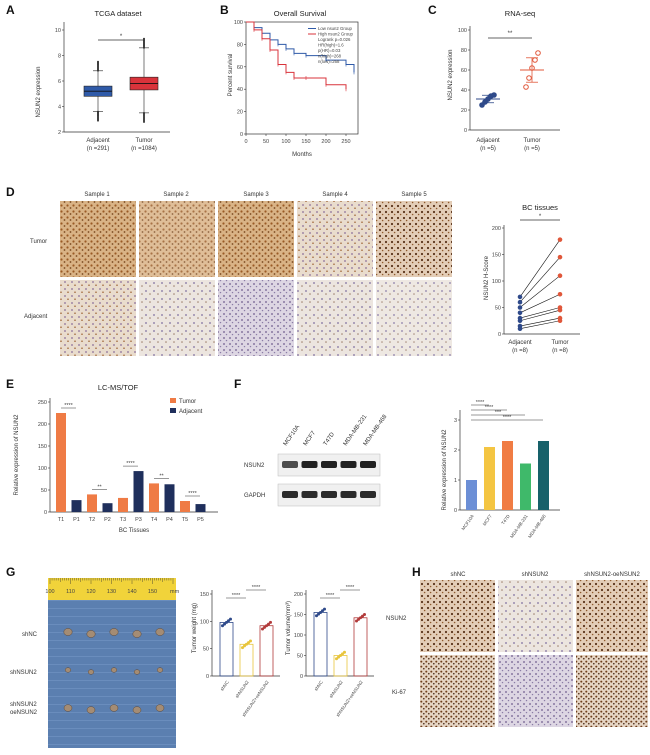 The image size is (650, 755). Describe the element at coordinates (10, 10) in the screenshot. I see `panel-label-a: A` at that location.